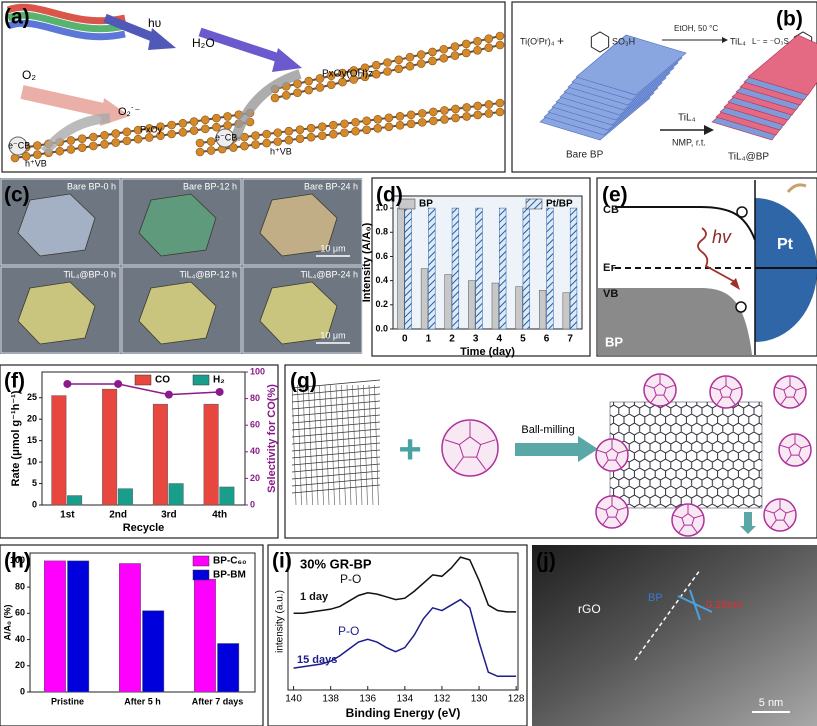 The width and height of the screenshot is (817, 726). I want to click on band-label: Pt, so click(785, 244).